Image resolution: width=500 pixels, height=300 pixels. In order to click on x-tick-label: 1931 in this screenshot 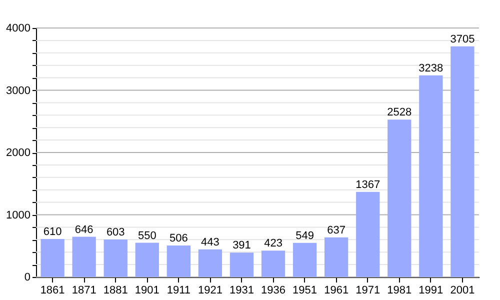, I will do `click(241, 290)`.